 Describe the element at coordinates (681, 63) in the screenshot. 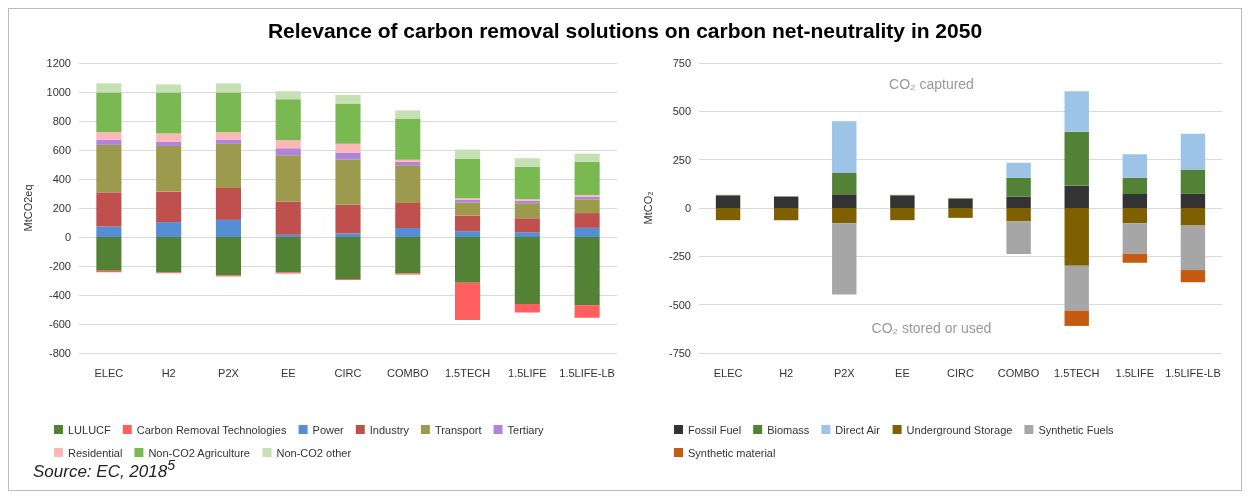

I see `y-tick-label: 750` at that location.